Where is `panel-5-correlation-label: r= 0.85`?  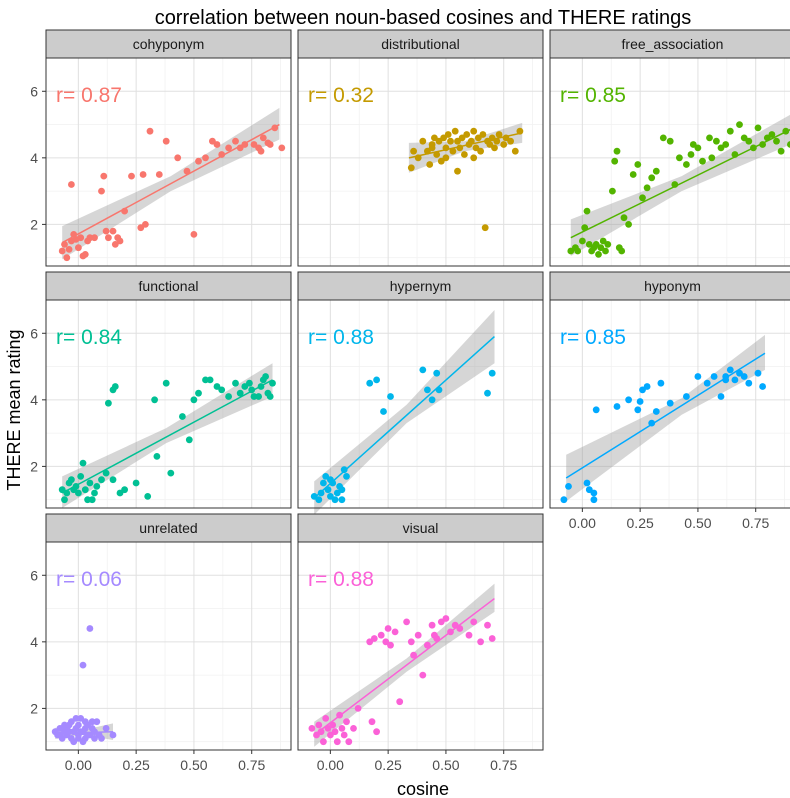 panel-5-correlation-label: r= 0.85 is located at coordinates (593, 337).